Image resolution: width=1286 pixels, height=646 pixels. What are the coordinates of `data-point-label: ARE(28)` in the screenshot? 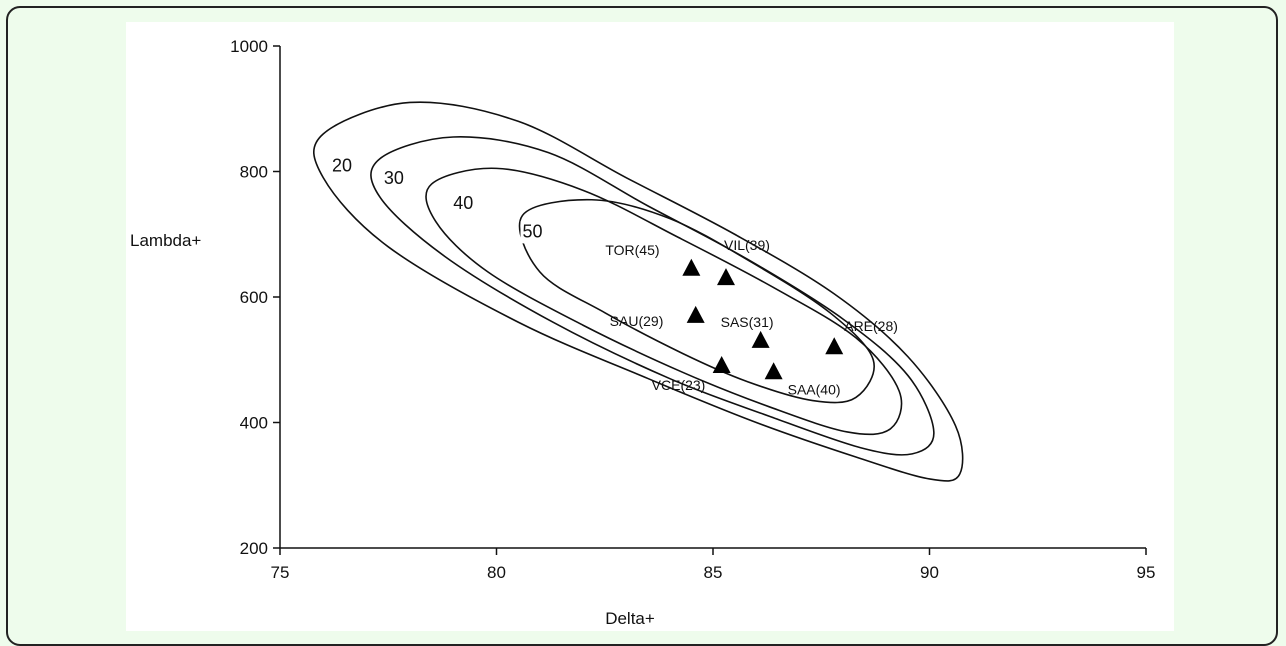 It's located at (871, 326).